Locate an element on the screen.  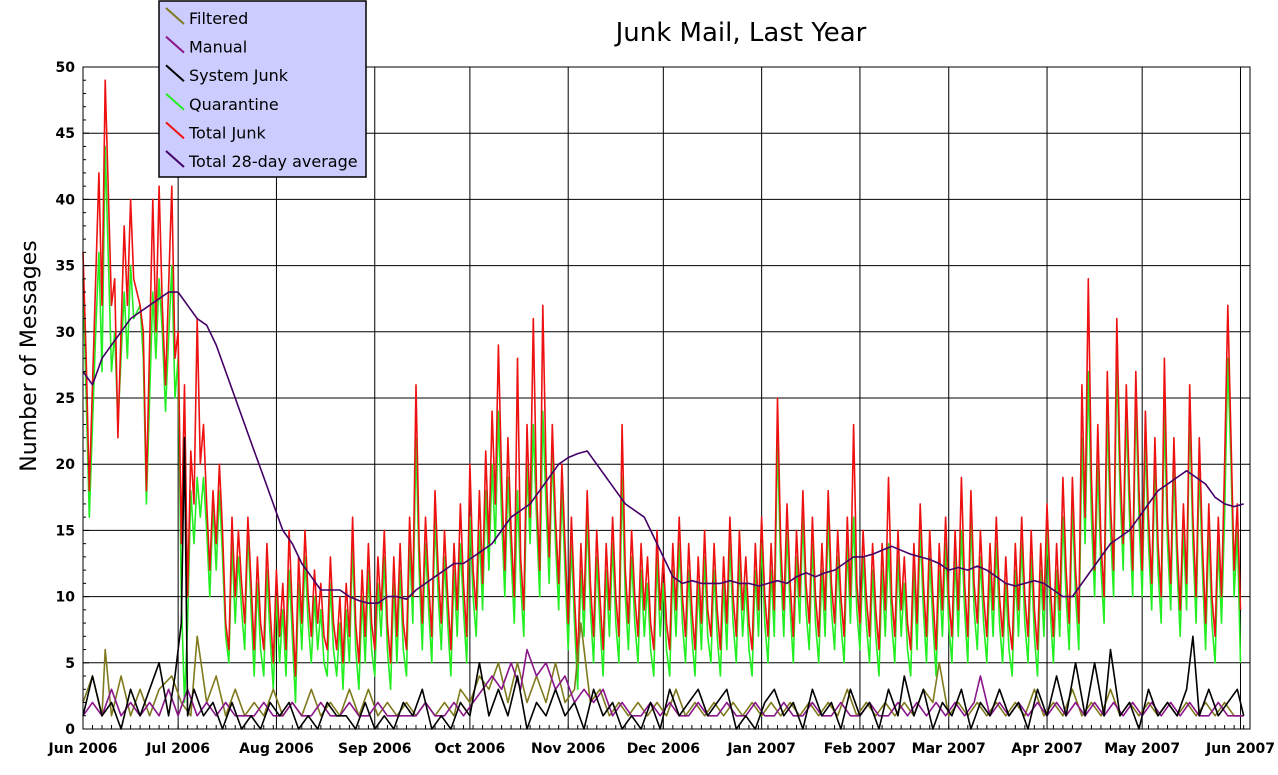
x-tick-label: Nov 2006 is located at coordinates (568, 749).